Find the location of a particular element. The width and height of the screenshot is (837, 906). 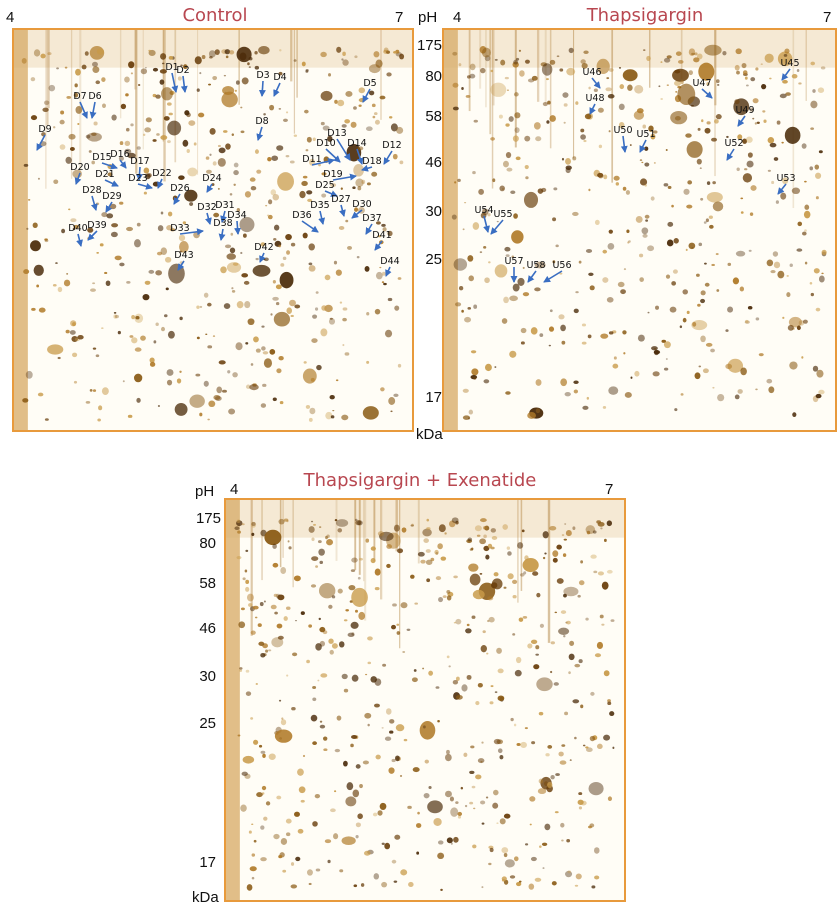

kda-label-top: kDa is located at coordinates (429, 434).